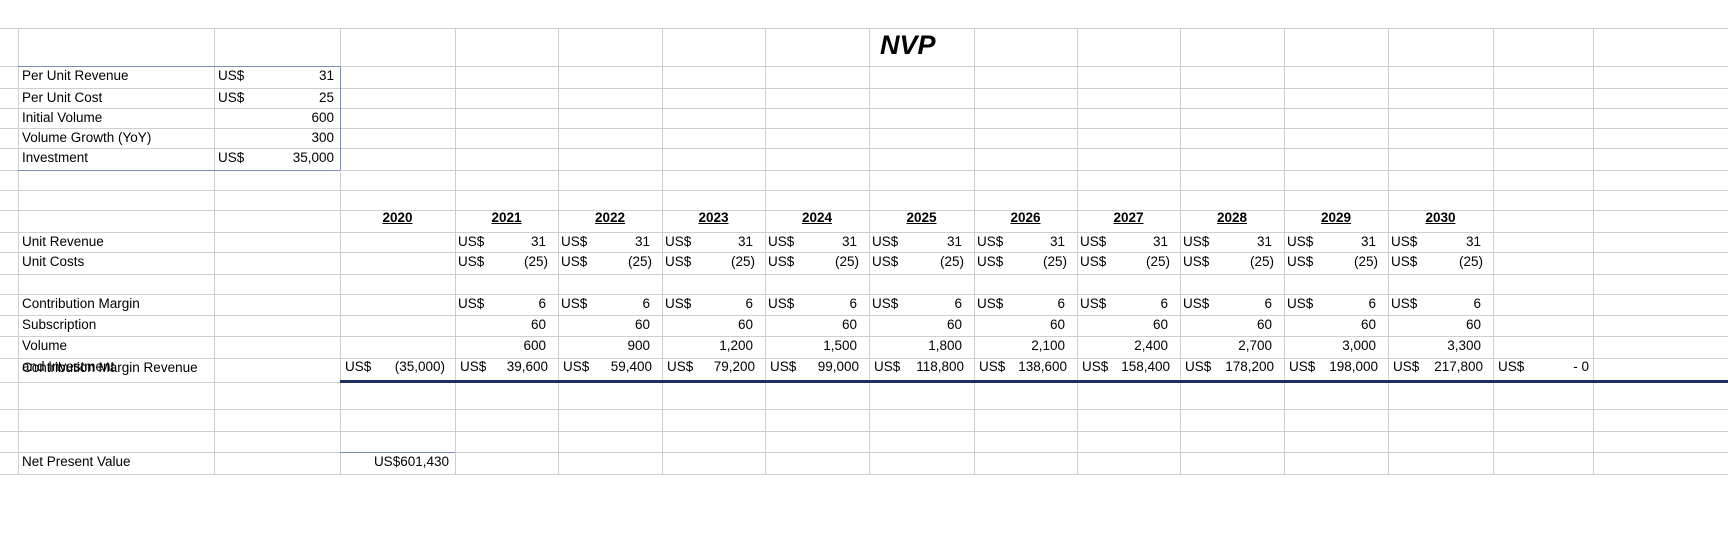  Describe the element at coordinates (1151, 345) in the screenshot. I see `value-cell: 2,400` at that location.